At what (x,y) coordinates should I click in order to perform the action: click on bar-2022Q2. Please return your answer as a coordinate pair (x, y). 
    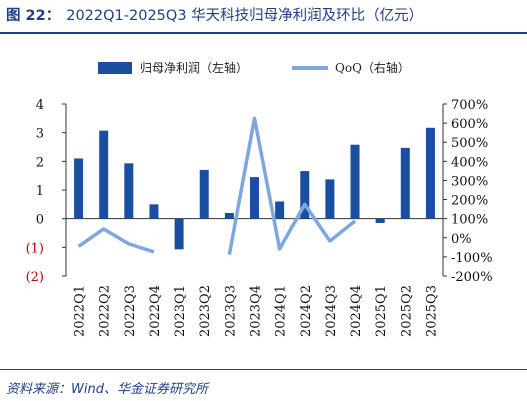
    Looking at the image, I should click on (104, 174).